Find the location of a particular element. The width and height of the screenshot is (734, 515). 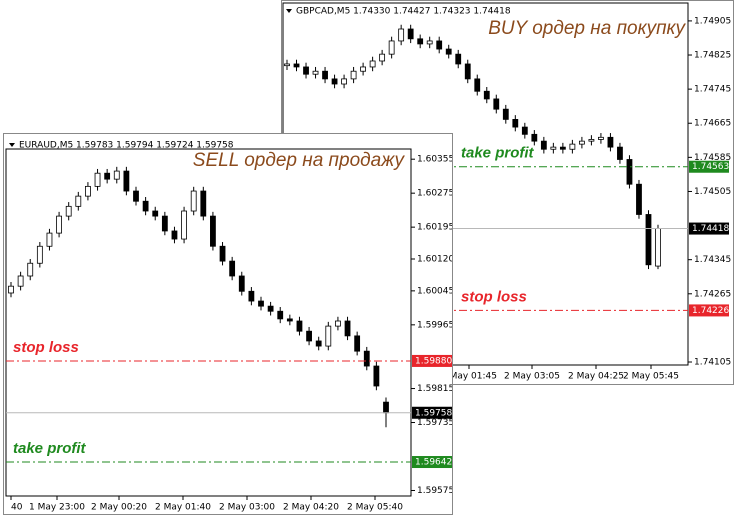

y-tick-label: 1.60045 is located at coordinates (435, 291).